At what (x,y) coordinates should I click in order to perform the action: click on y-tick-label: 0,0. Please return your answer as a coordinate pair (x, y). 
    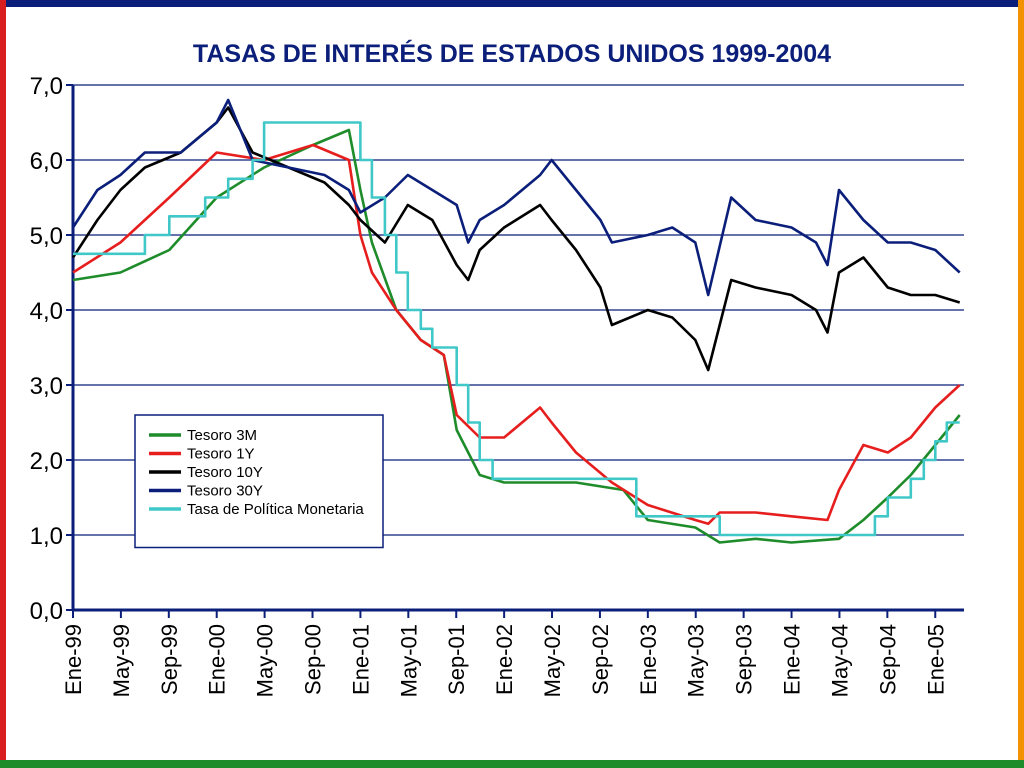
    Looking at the image, I should click on (46, 611).